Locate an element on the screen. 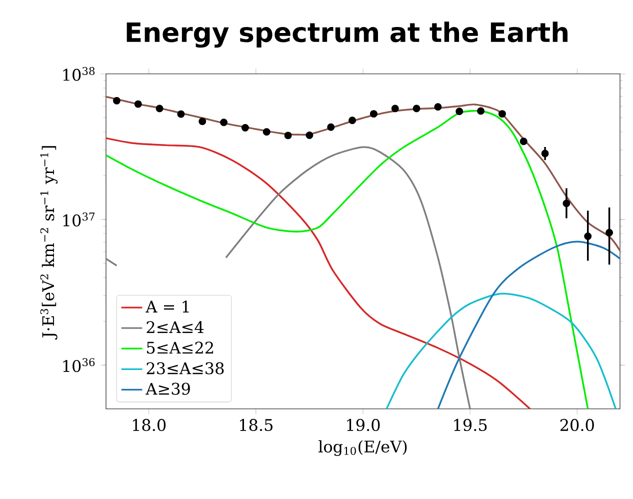 The image size is (633, 499). legend-label: 5≤A≤22 is located at coordinates (180, 348).